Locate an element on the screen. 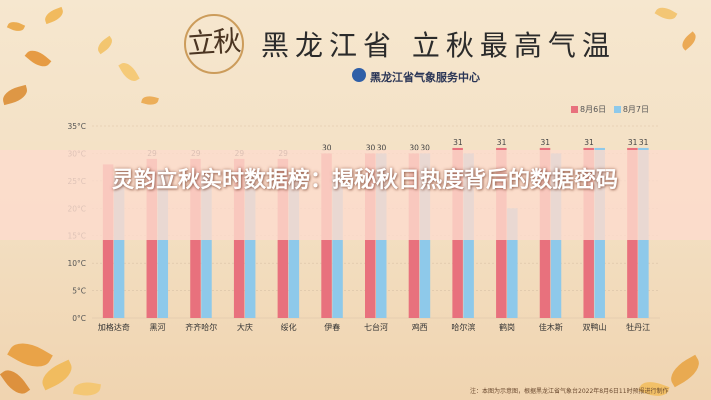 The image size is (711, 400). y-tick-label: 35°C is located at coordinates (76, 126).